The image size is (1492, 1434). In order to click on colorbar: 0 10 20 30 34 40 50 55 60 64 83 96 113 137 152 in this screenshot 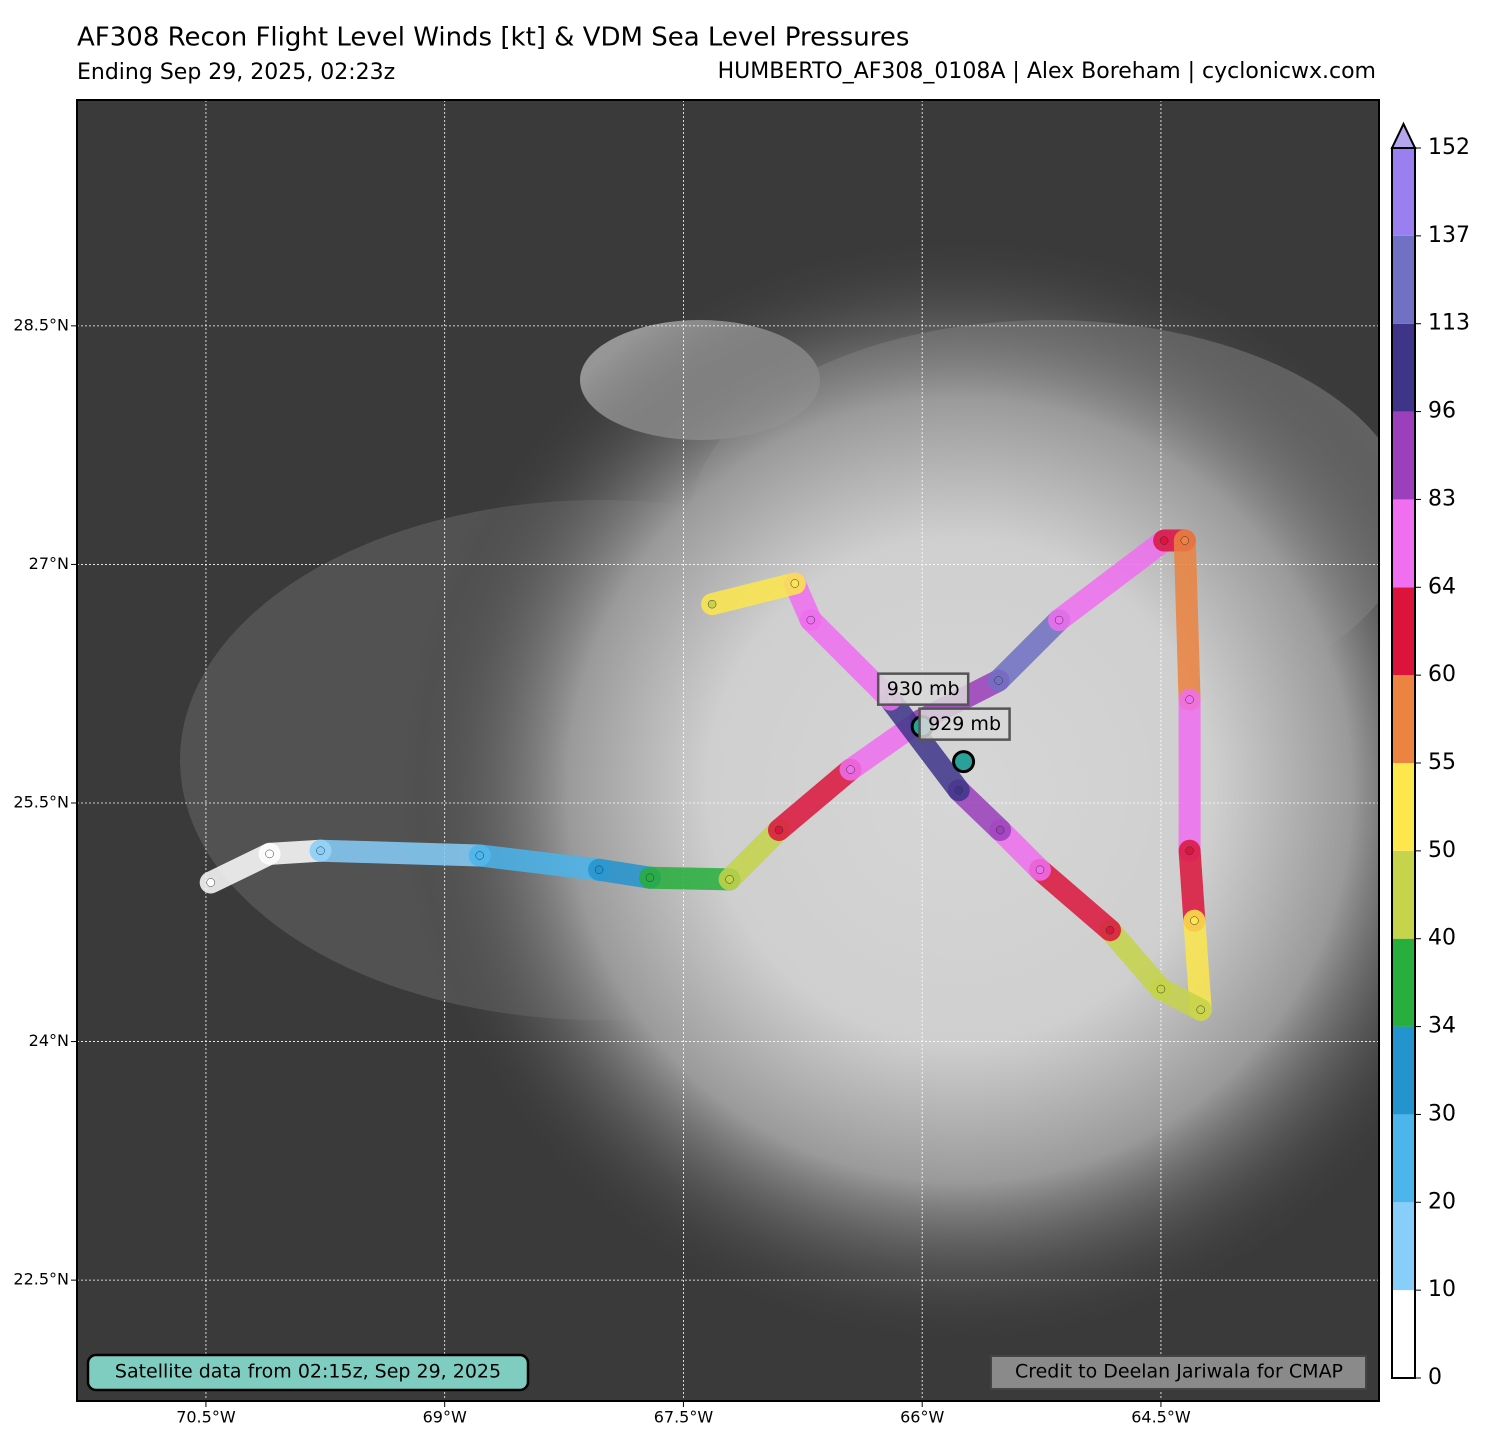, I will do `click(1430, 755)`.